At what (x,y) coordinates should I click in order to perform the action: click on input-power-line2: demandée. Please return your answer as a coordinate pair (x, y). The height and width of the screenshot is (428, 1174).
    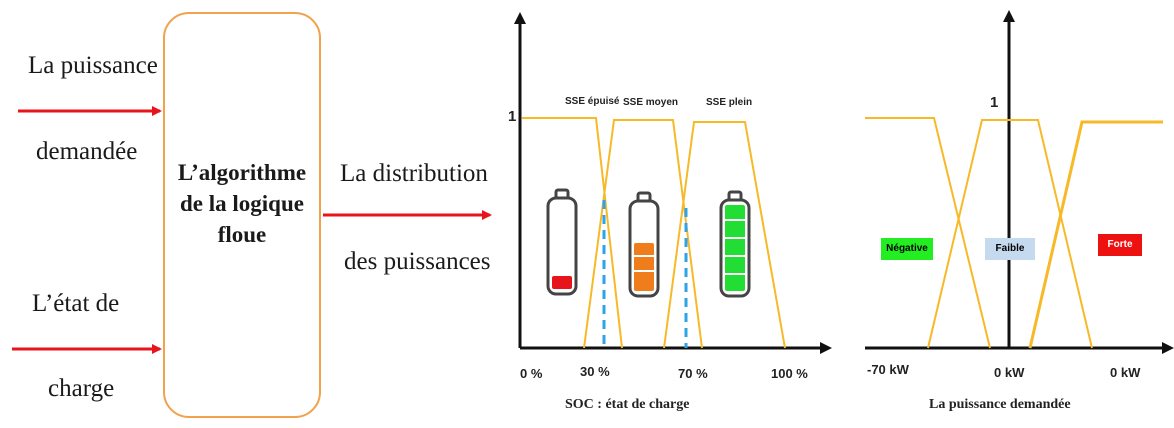
    Looking at the image, I should click on (87, 151).